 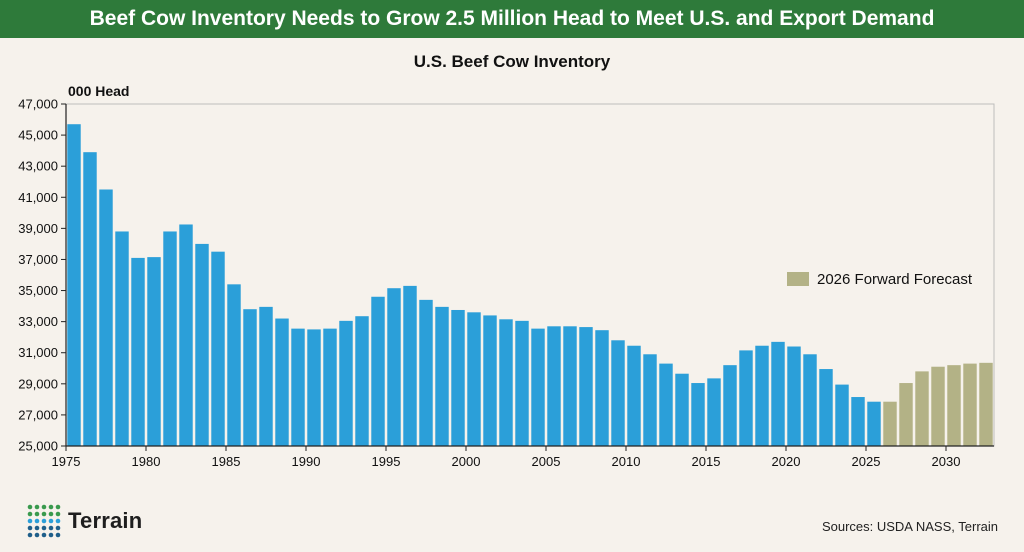 What do you see at coordinates (38, 321) in the screenshot?
I see `y-tick-label: 33,000` at bounding box center [38, 321].